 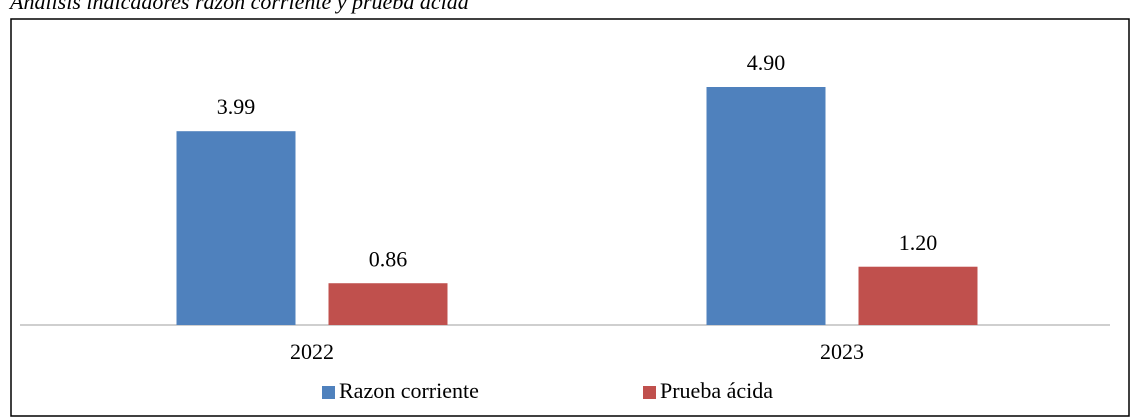 I want to click on data-label: 4.90, so click(x=766, y=62).